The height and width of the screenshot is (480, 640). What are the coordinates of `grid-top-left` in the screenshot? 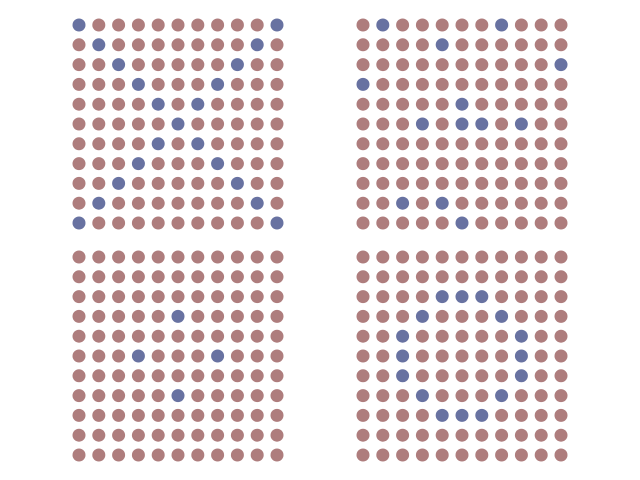 It's located at (178, 124).